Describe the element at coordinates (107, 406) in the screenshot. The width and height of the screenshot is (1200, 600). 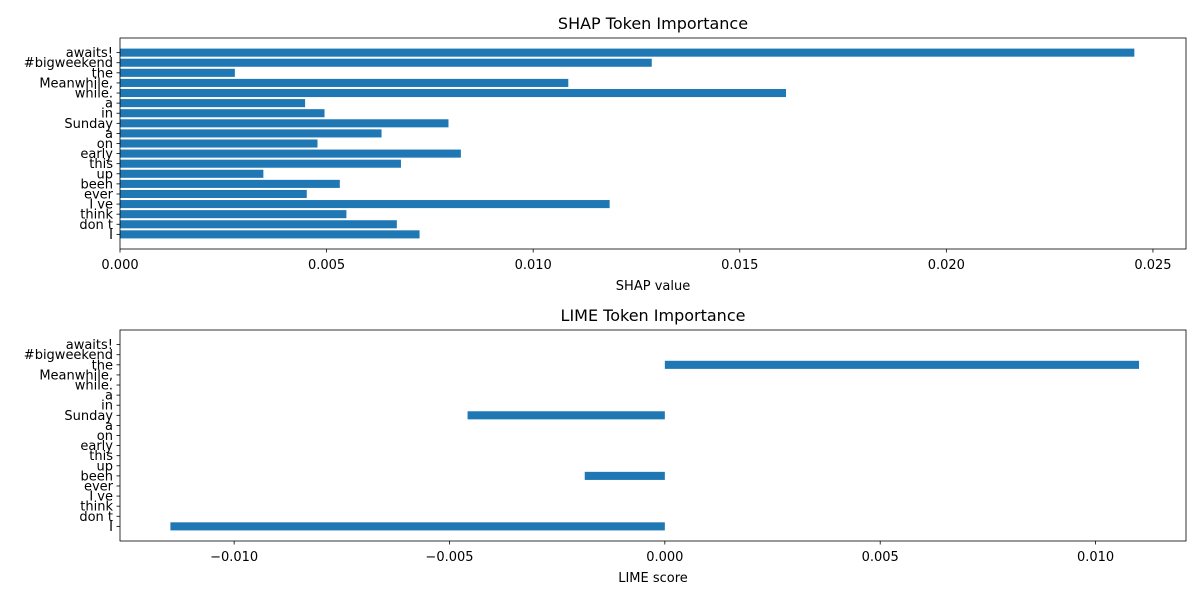
I see `lime-ytick-label-12: in` at that location.